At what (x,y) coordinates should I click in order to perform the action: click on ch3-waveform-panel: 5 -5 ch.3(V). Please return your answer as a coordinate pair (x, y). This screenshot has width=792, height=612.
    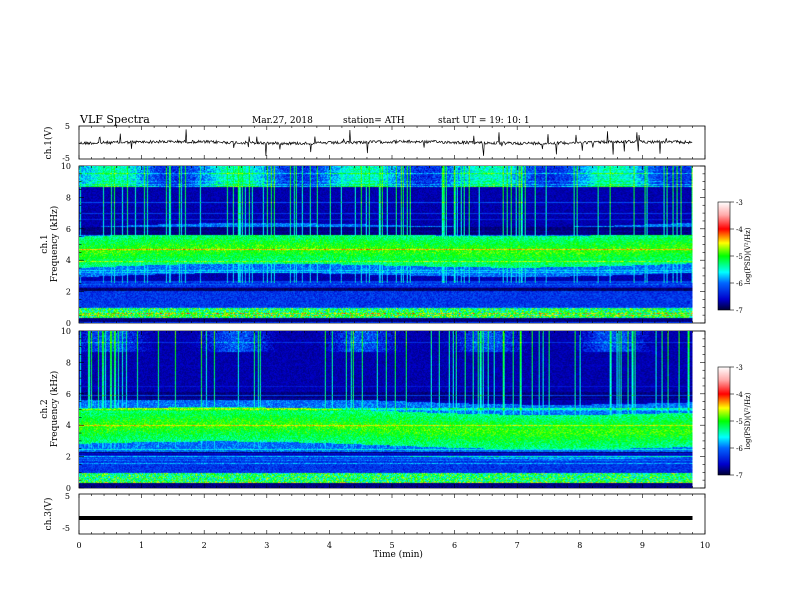
    Looking at the image, I should click on (374, 513).